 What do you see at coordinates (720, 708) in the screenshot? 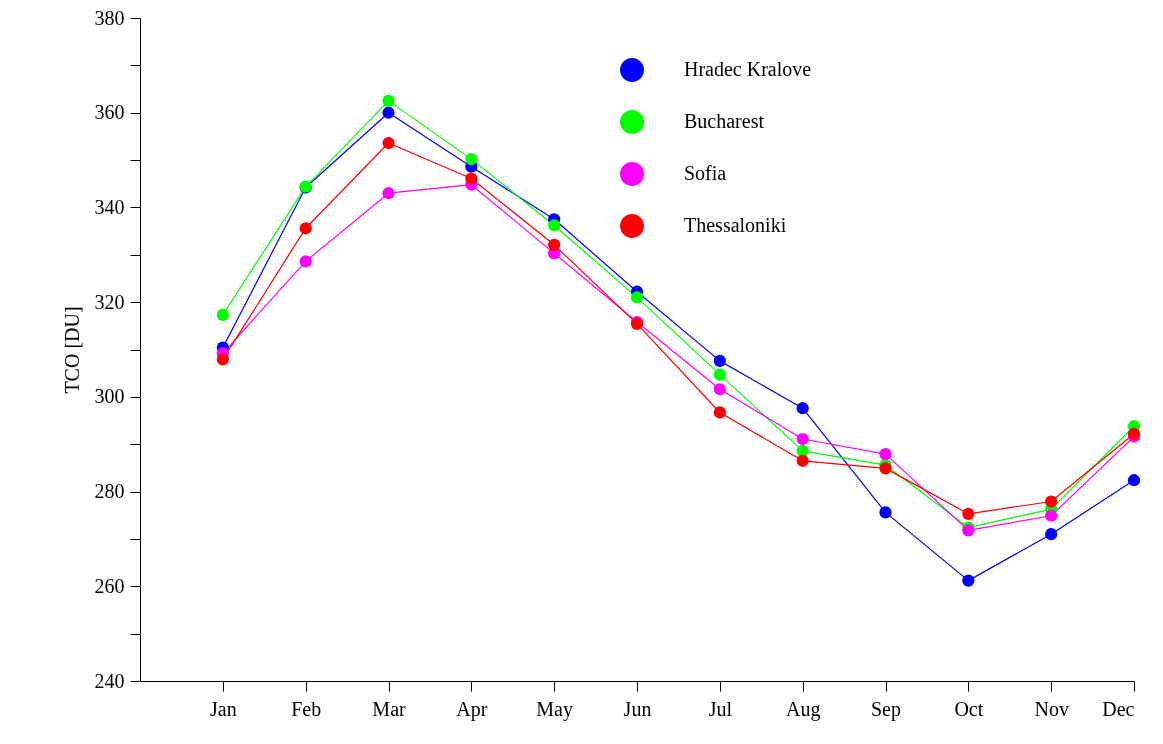
I see `x-tick-label: Jul` at bounding box center [720, 708].